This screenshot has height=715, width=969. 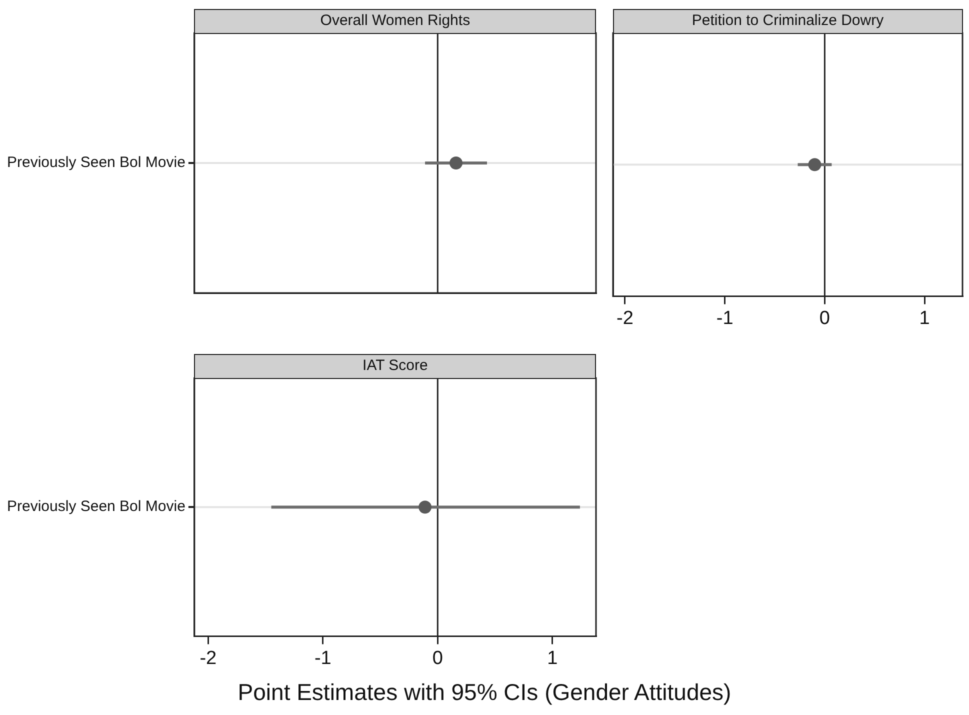 I want to click on chart-title: IAT Score, so click(x=395, y=366).